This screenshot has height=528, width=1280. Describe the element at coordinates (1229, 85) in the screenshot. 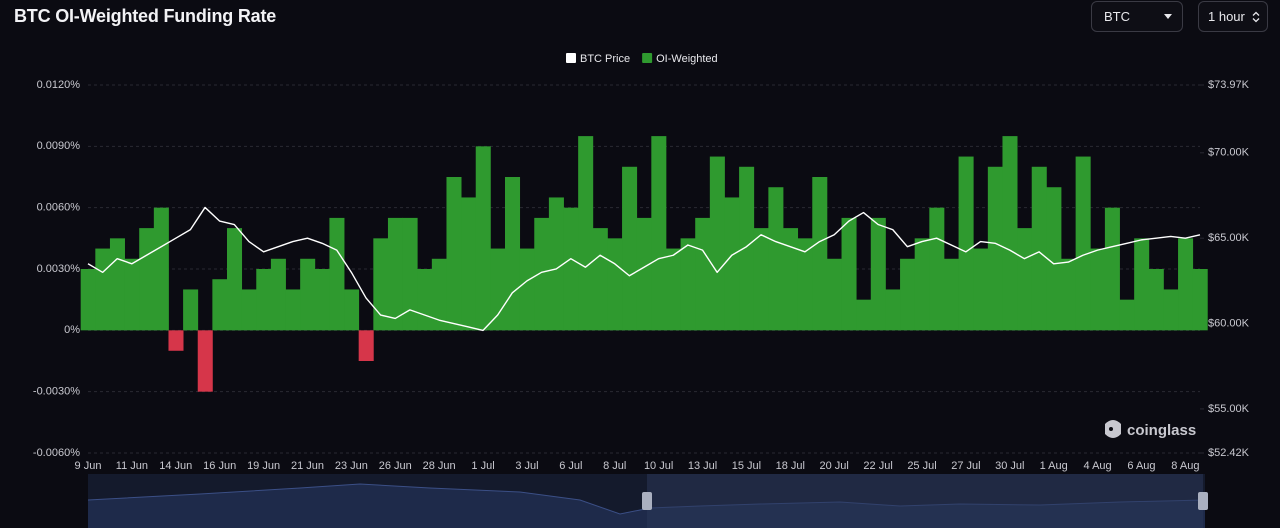

I see `y2-tick-label: $73.97K` at that location.